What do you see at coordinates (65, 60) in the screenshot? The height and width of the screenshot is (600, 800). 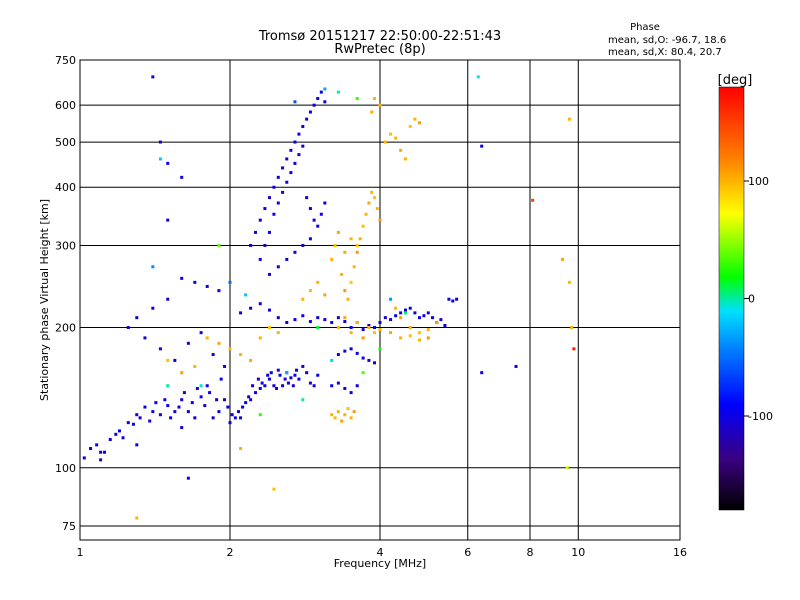 I see `y-tick-label: 750` at bounding box center [65, 60].